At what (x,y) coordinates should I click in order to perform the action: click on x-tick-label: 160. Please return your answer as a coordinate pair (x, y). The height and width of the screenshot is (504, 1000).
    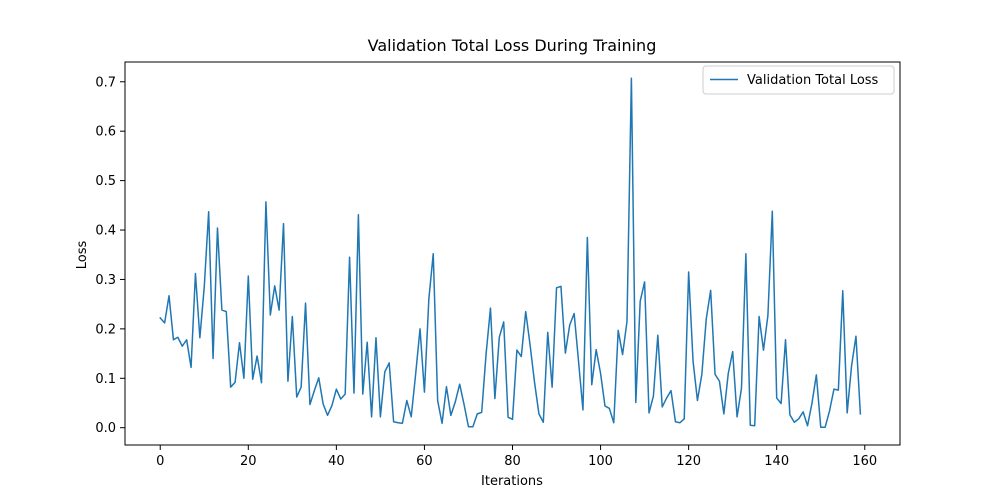
    Looking at the image, I should click on (864, 461).